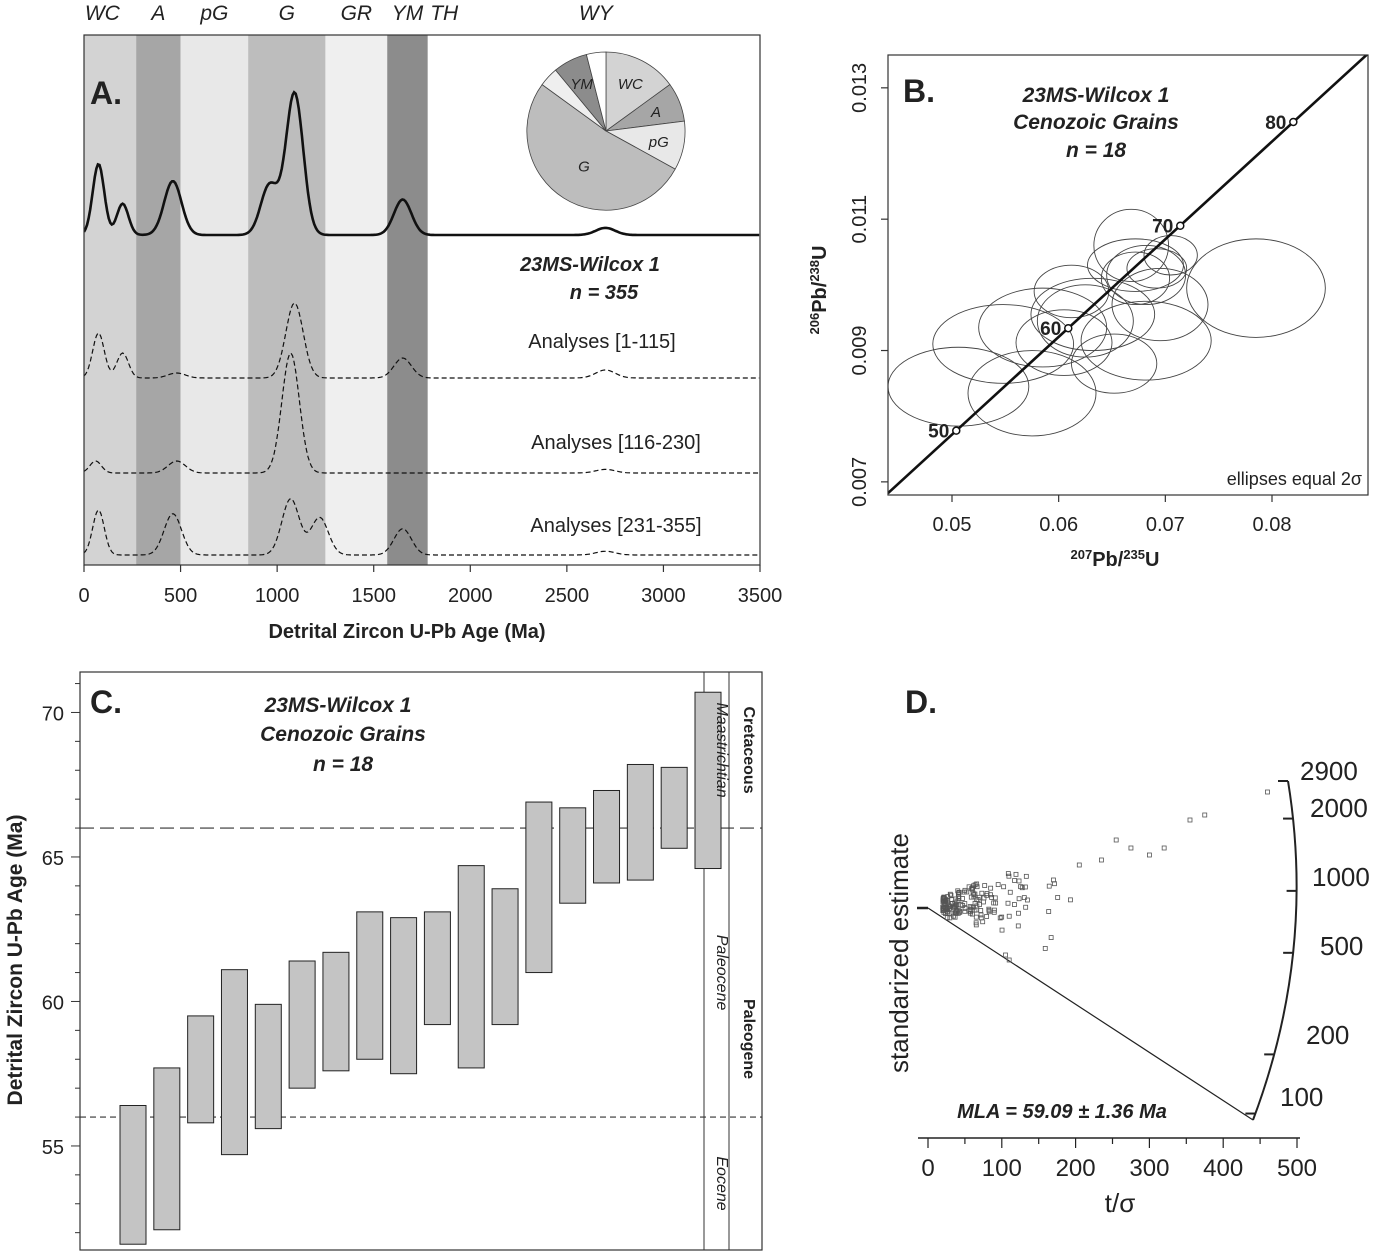 The height and width of the screenshot is (1253, 1382). Describe the element at coordinates (1341, 877) in the screenshot. I see `radial-tick-label: 1000` at that location.